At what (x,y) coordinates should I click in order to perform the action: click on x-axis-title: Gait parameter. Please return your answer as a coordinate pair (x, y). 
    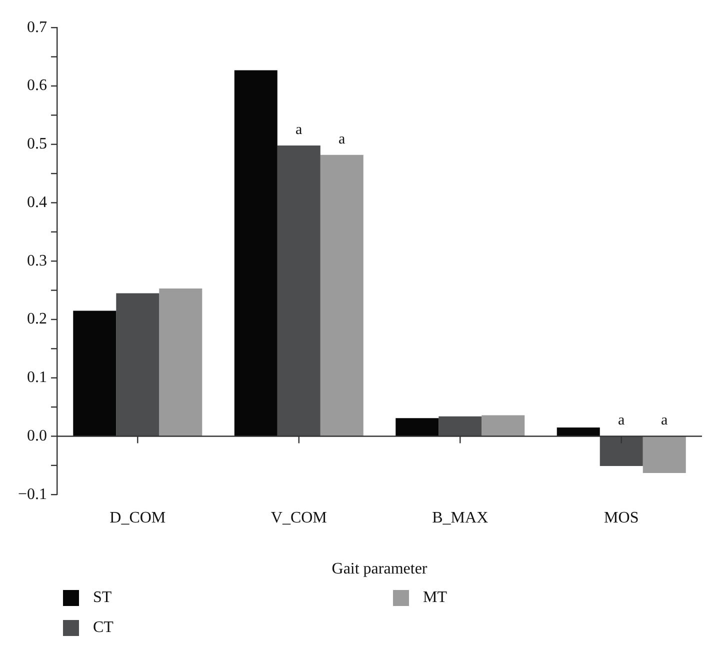
    Looking at the image, I should click on (380, 569).